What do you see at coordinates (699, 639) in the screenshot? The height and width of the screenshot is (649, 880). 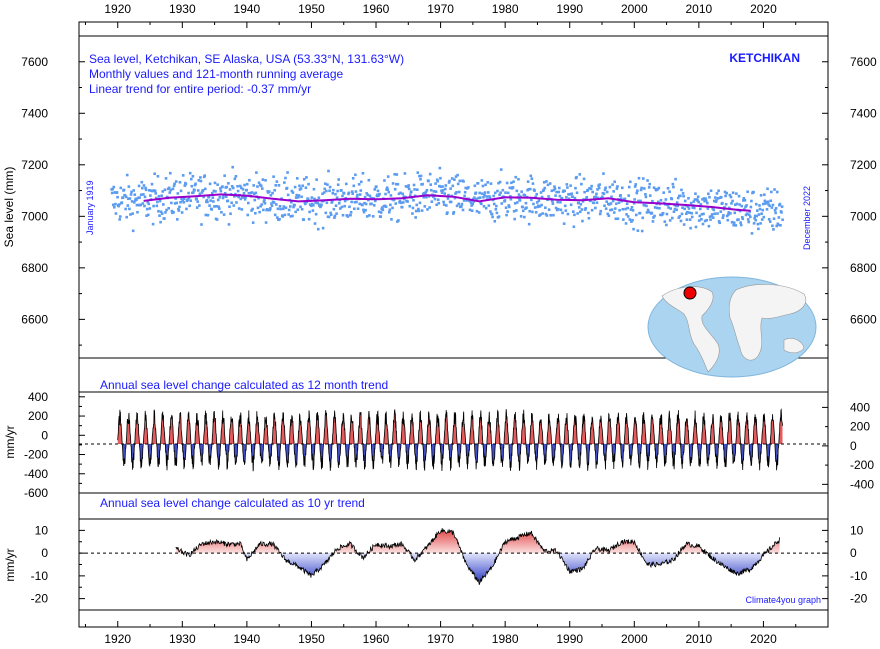 I see `x-tick-label-bottom: 2010` at bounding box center [699, 639].